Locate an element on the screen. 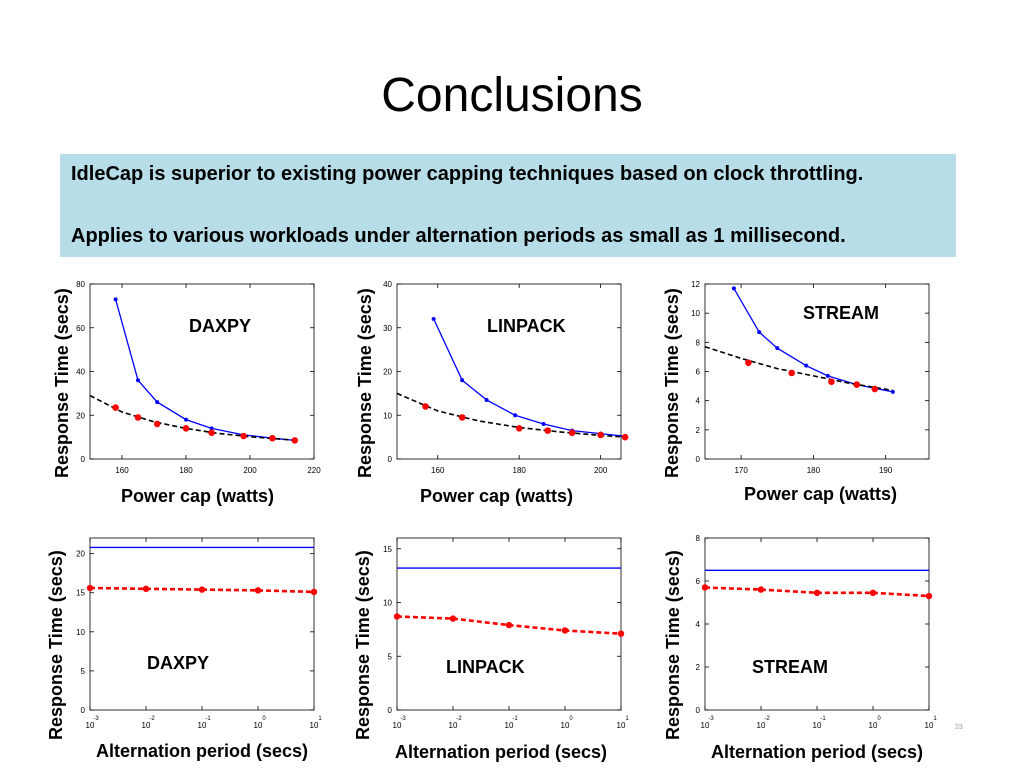  y-tick-label: 12 is located at coordinates (695, 284).